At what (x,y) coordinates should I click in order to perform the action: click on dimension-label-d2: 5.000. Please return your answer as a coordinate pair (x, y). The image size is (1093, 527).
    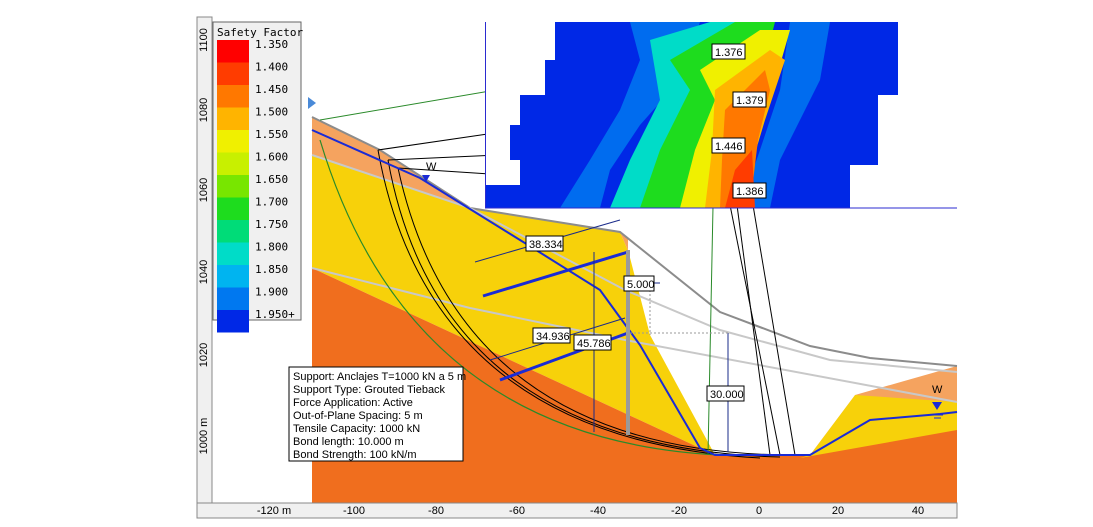
    Looking at the image, I should click on (639, 283).